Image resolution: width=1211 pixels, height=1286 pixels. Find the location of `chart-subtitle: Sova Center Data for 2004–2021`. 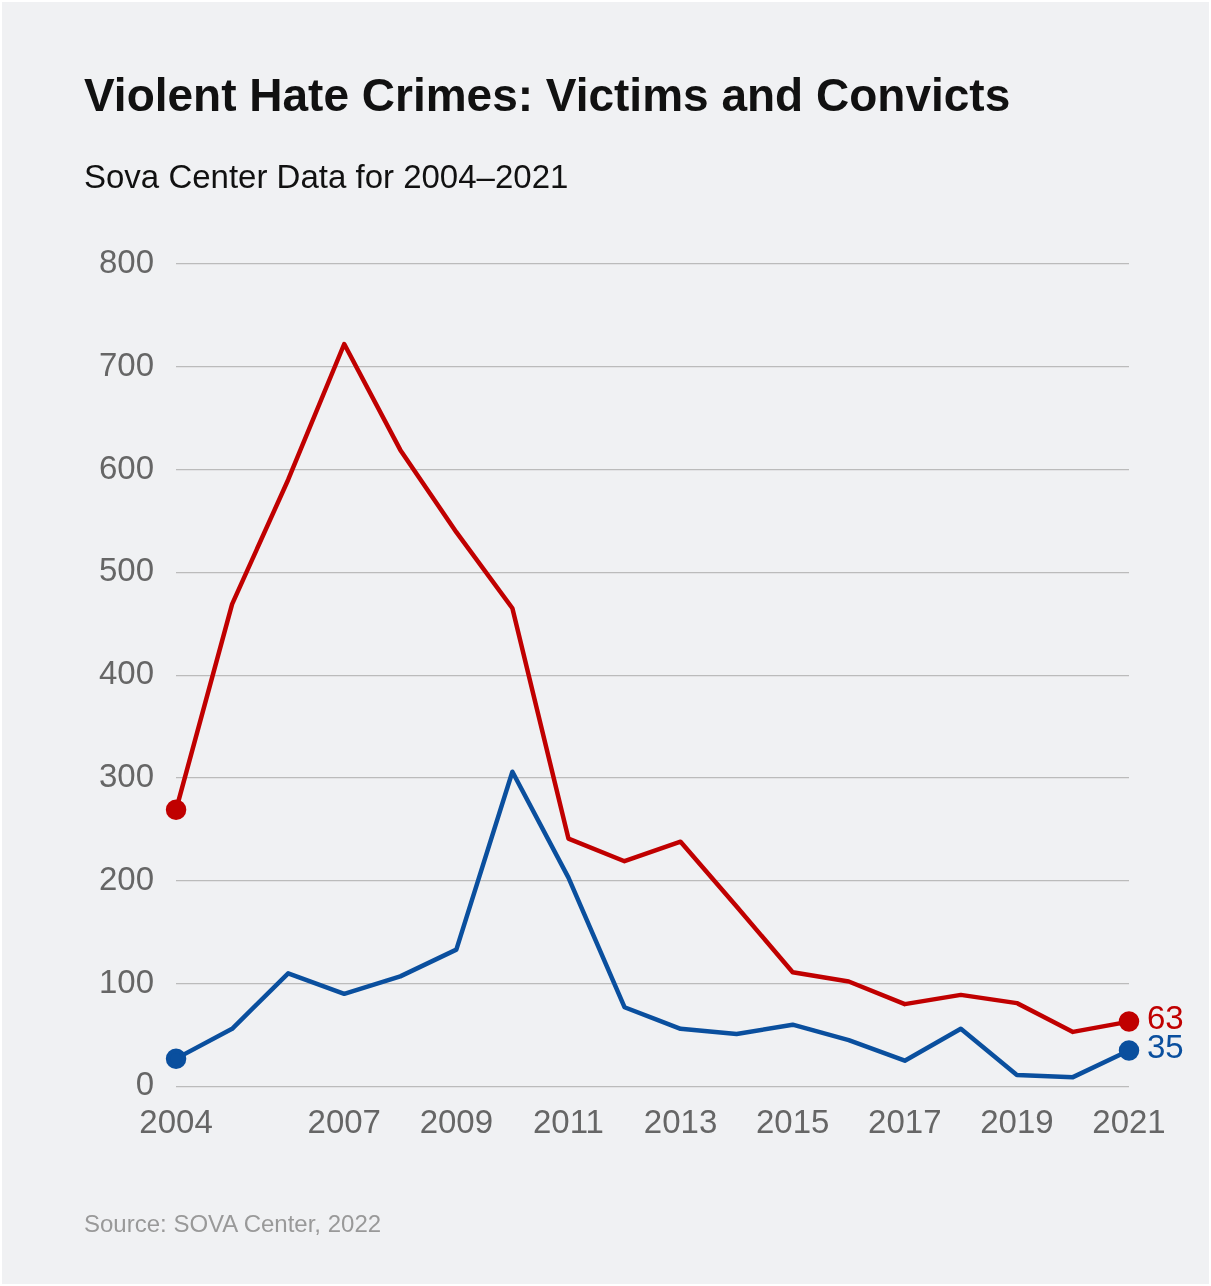

chart-subtitle: Sova Center Data for 2004–2021 is located at coordinates (326, 177).